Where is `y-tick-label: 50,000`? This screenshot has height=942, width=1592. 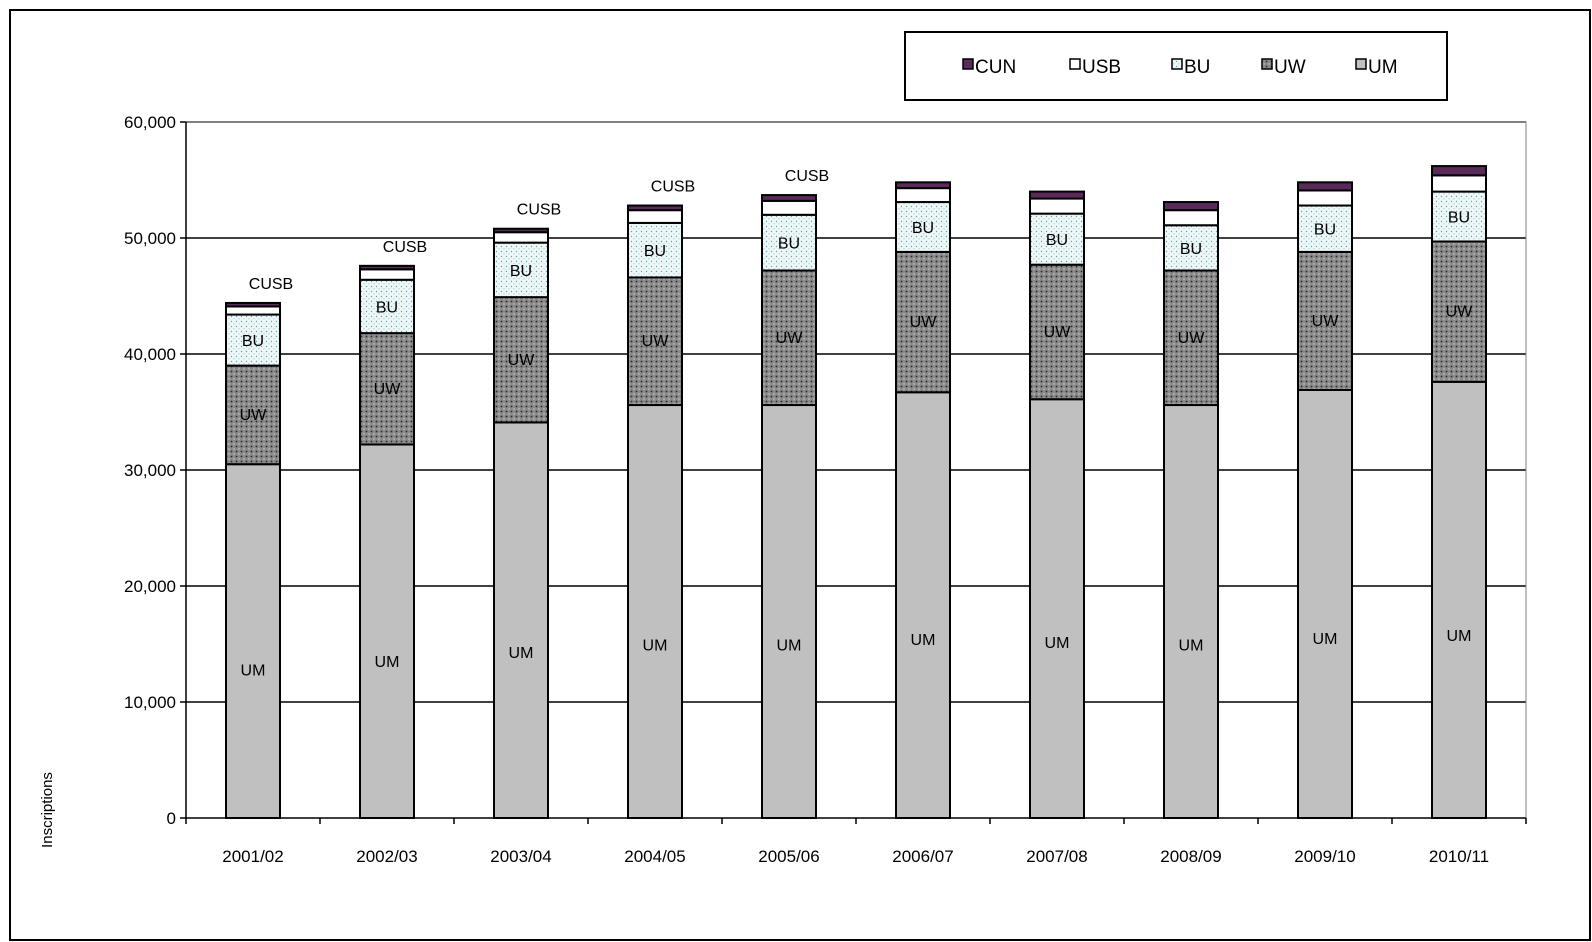
y-tick-label: 50,000 is located at coordinates (150, 238).